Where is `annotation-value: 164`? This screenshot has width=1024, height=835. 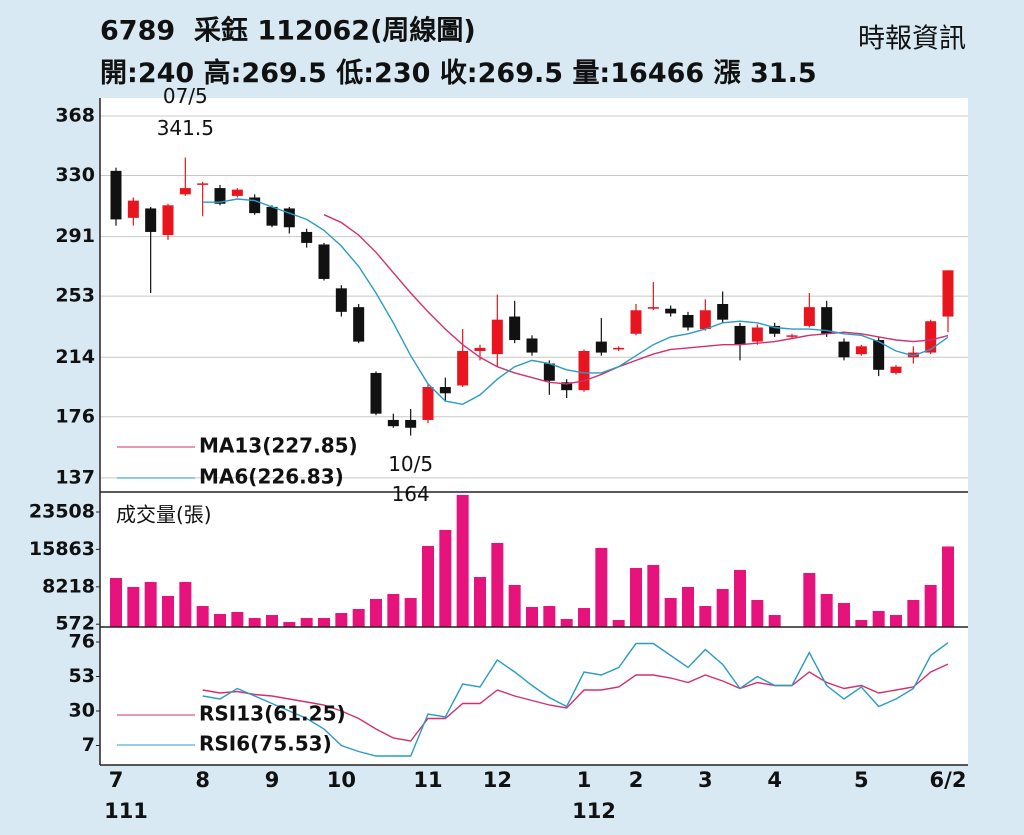
annotation-value: 164 is located at coordinates (411, 494).